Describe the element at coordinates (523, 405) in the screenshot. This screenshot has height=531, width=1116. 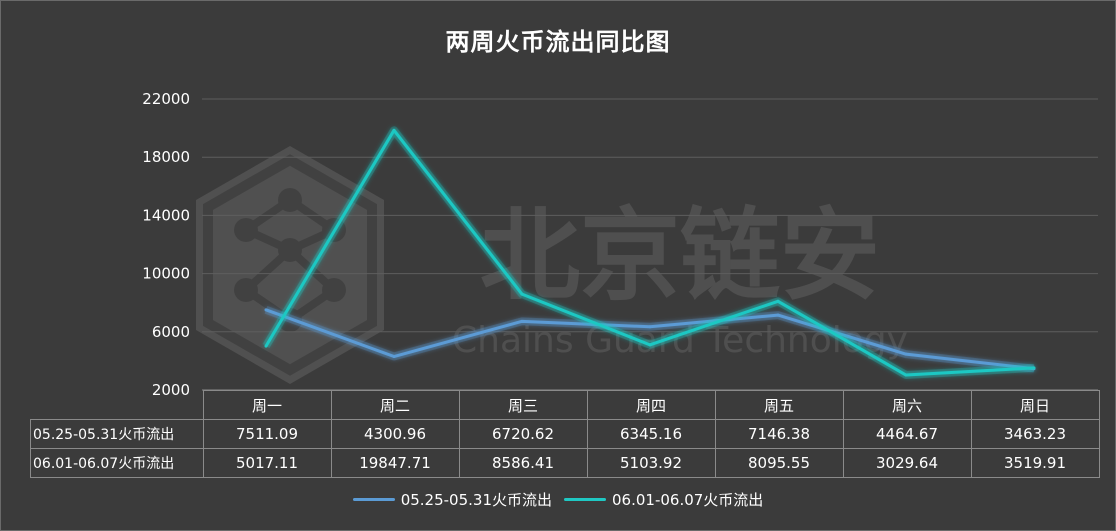
I see `table-header-wed: 周三` at that location.